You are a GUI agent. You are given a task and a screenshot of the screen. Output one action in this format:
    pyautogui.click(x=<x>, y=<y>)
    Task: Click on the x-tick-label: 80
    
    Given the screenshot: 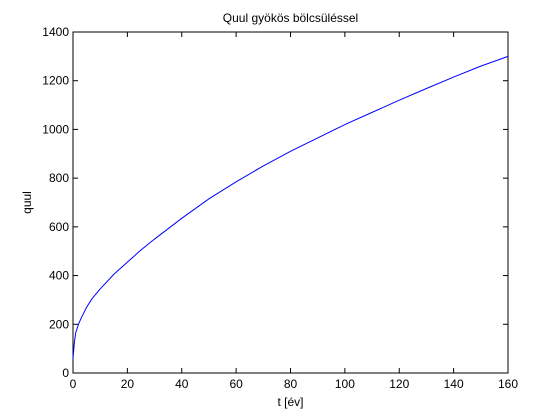 What is the action you would take?
    pyautogui.click(x=291, y=384)
    